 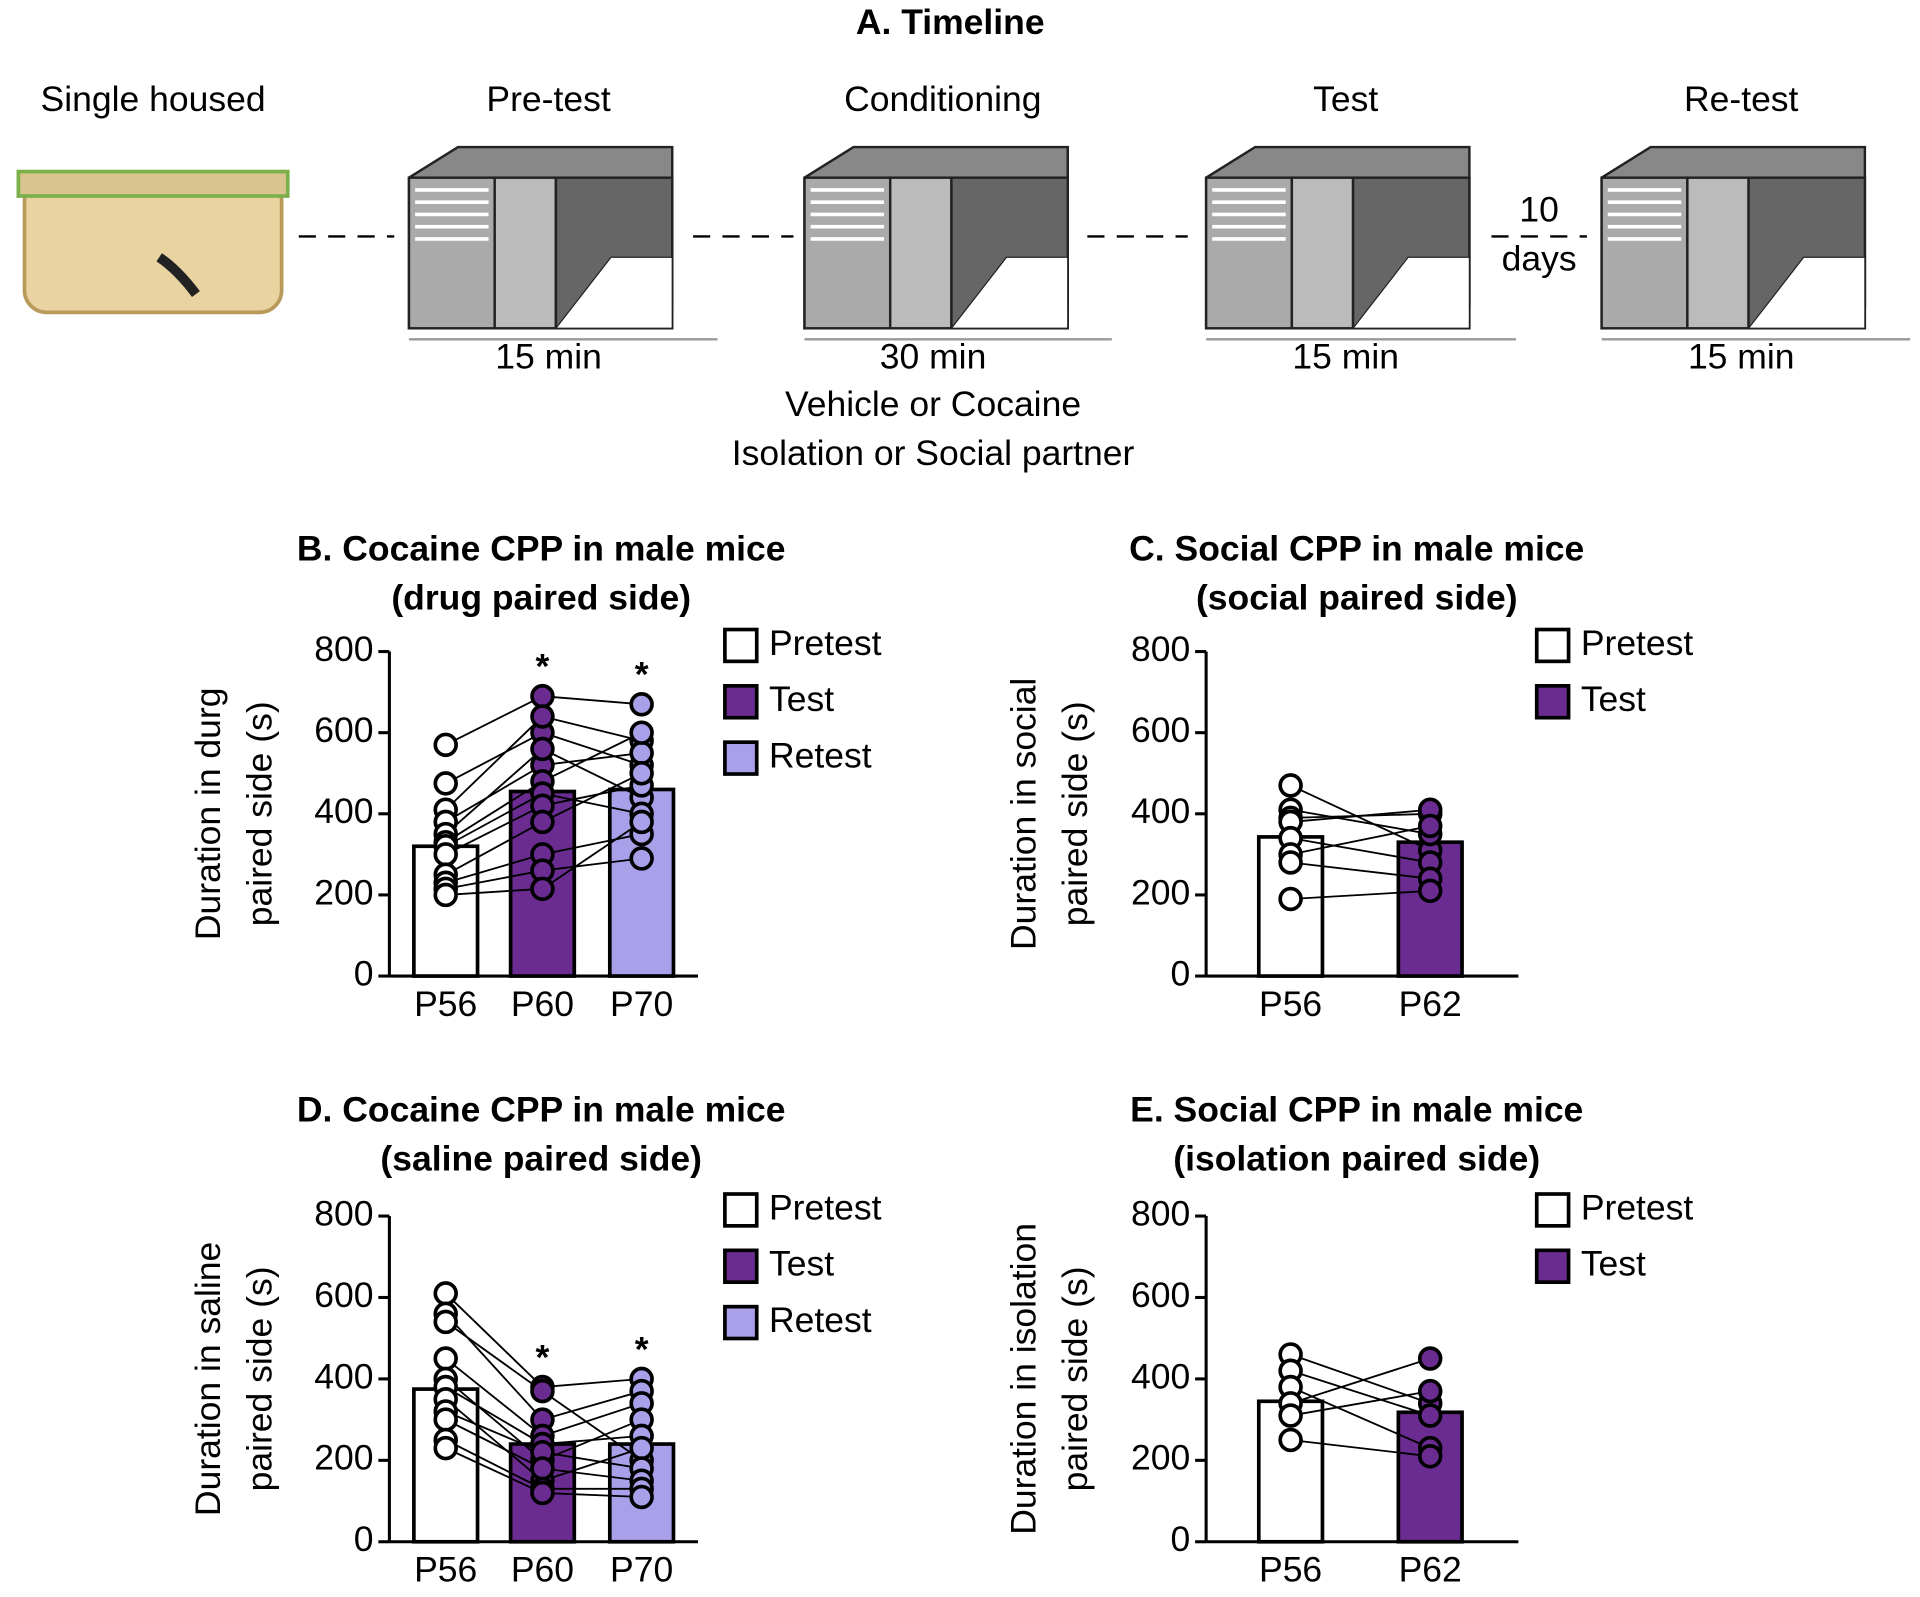 I want to click on x-tick-label: P62, so click(x=1430, y=1004).